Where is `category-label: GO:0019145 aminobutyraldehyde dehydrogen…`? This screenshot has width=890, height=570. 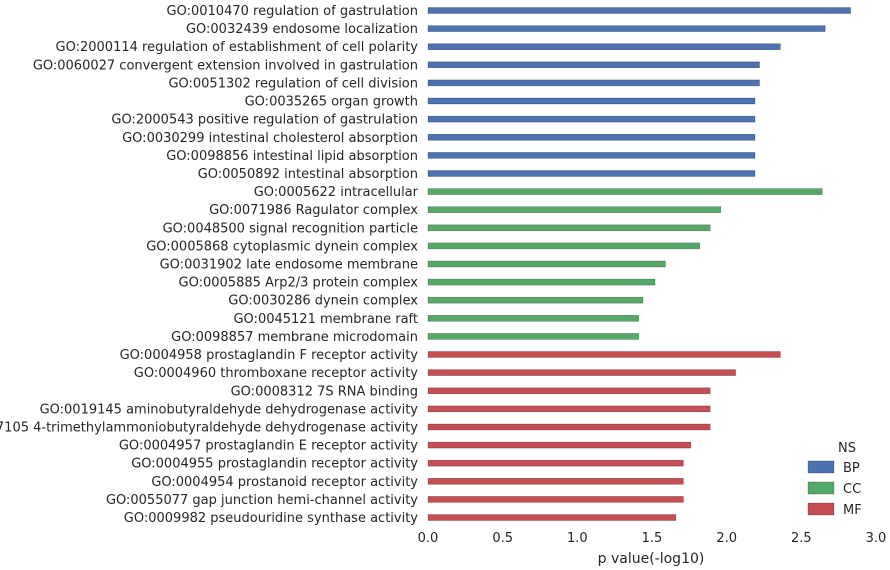 category-label: GO:0019145 aminobutyraldehyde dehydrogen… is located at coordinates (229, 409).